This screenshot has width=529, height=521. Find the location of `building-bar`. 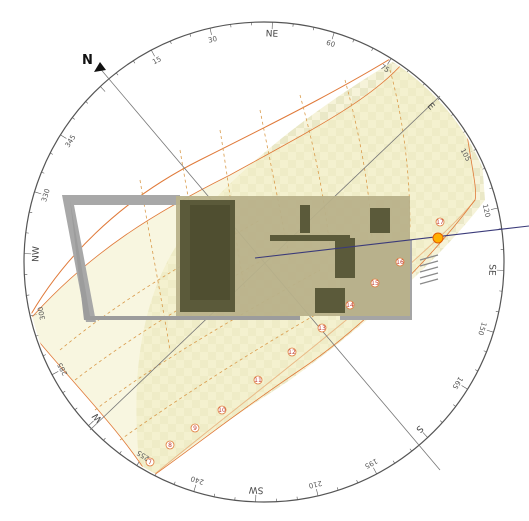

building-bar is located at coordinates (310, 238).